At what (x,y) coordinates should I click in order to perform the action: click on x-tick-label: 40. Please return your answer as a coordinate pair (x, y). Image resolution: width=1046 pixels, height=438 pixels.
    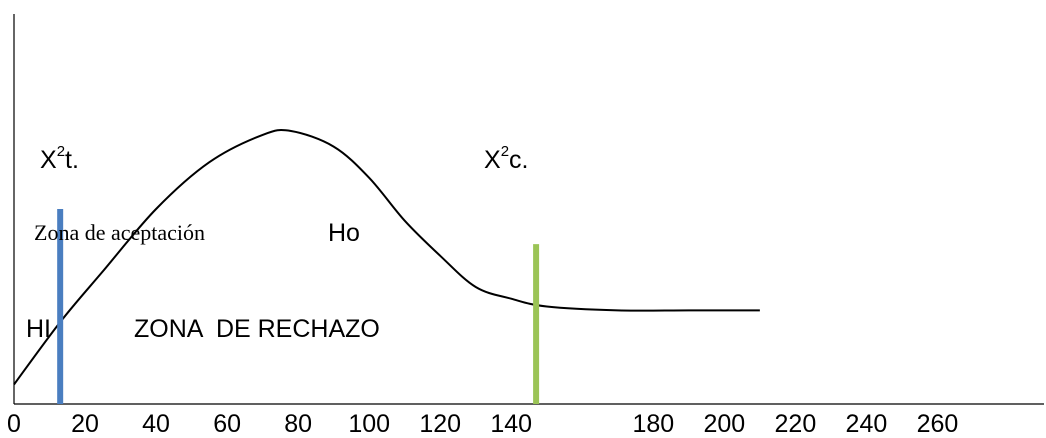
    Looking at the image, I should click on (156, 424).